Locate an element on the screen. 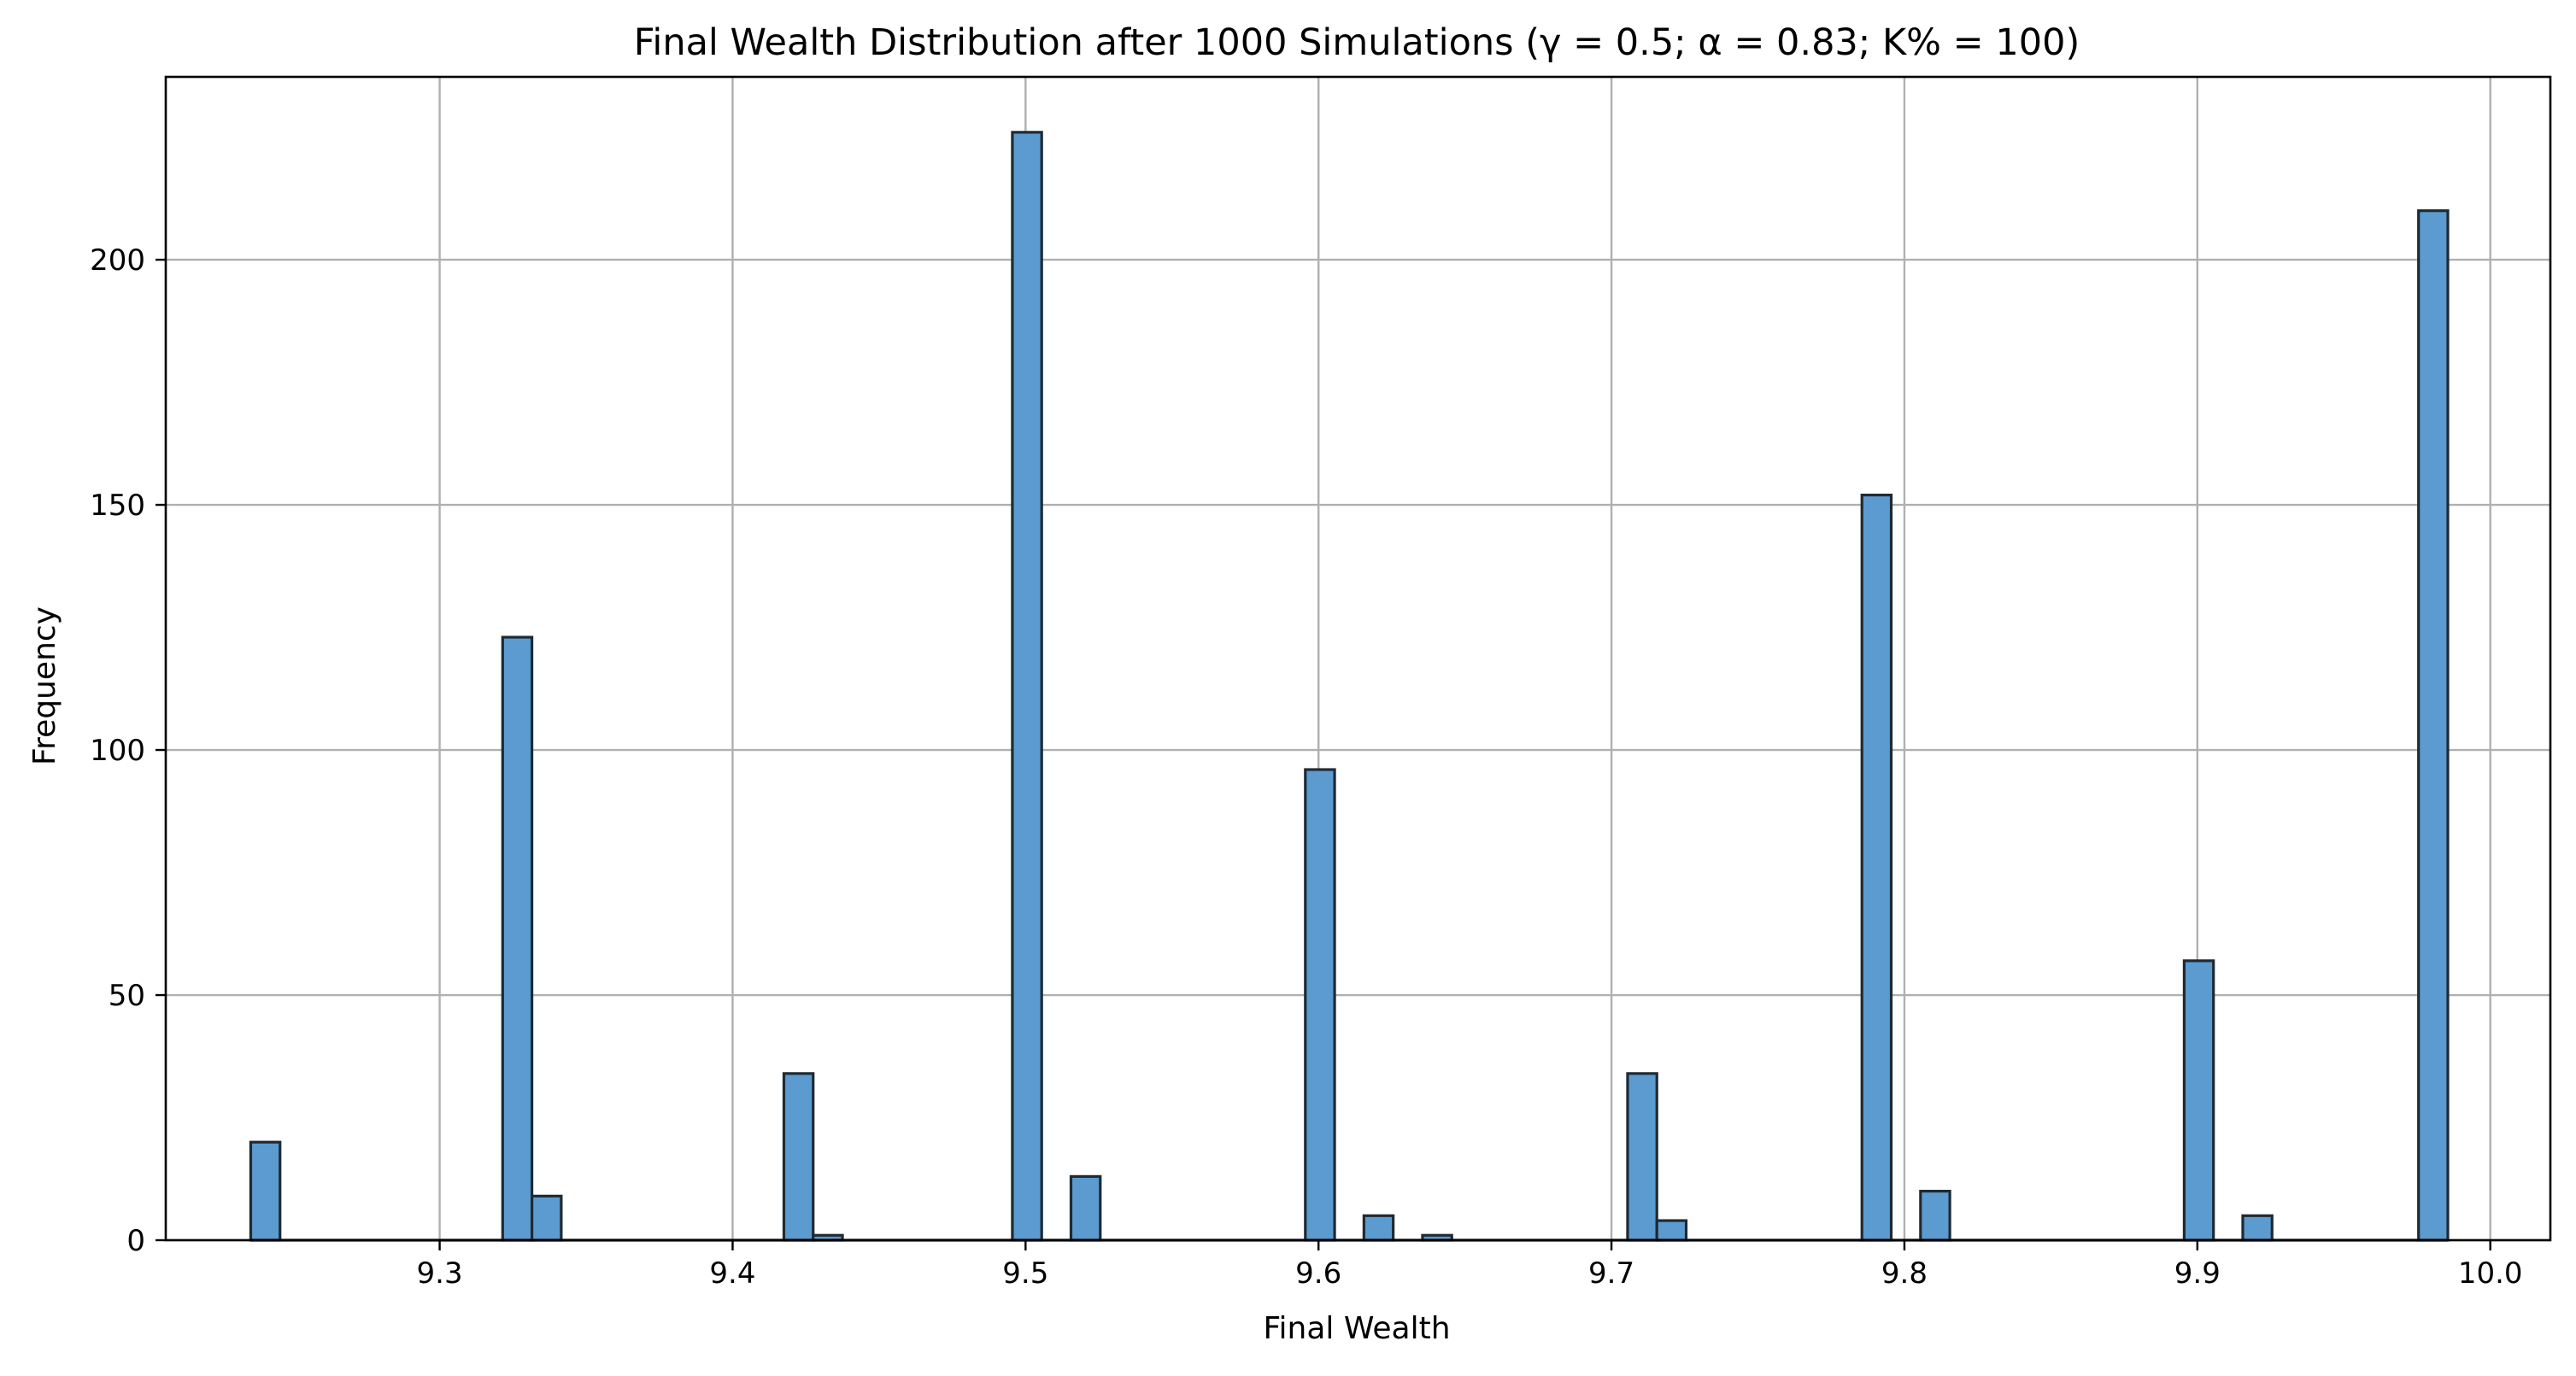  y-tick-label: 50 is located at coordinates (127, 996).